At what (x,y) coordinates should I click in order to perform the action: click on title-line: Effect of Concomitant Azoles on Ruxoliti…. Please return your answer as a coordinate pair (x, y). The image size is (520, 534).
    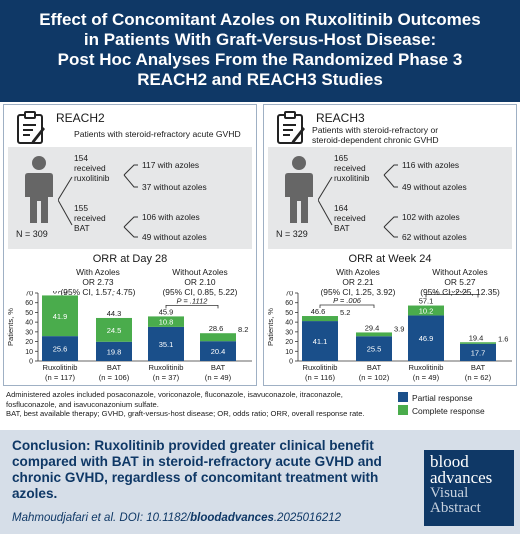
    Looking at the image, I should click on (260, 19).